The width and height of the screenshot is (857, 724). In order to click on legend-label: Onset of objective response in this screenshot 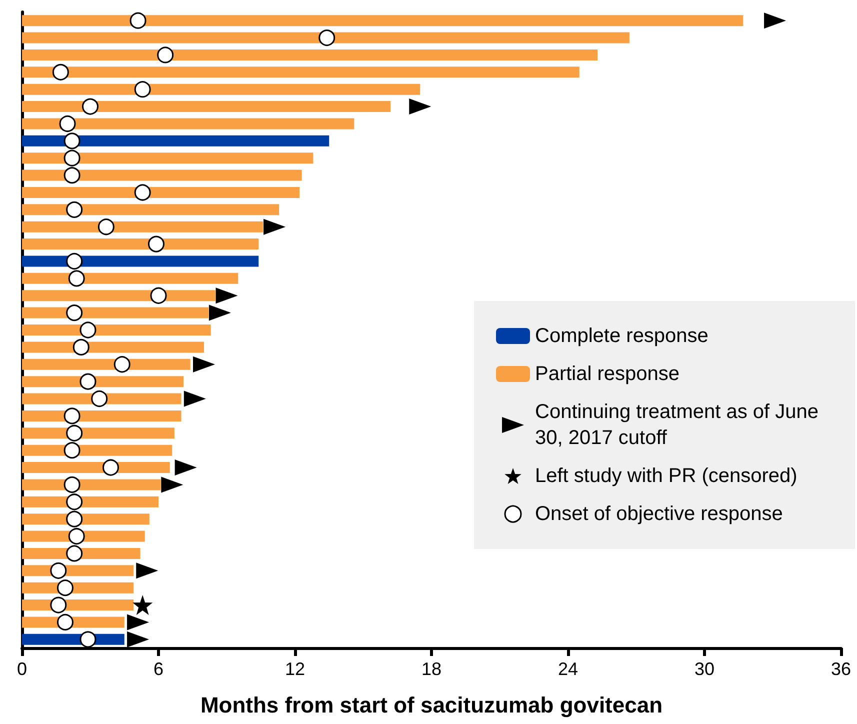, I will do `click(659, 514)`.